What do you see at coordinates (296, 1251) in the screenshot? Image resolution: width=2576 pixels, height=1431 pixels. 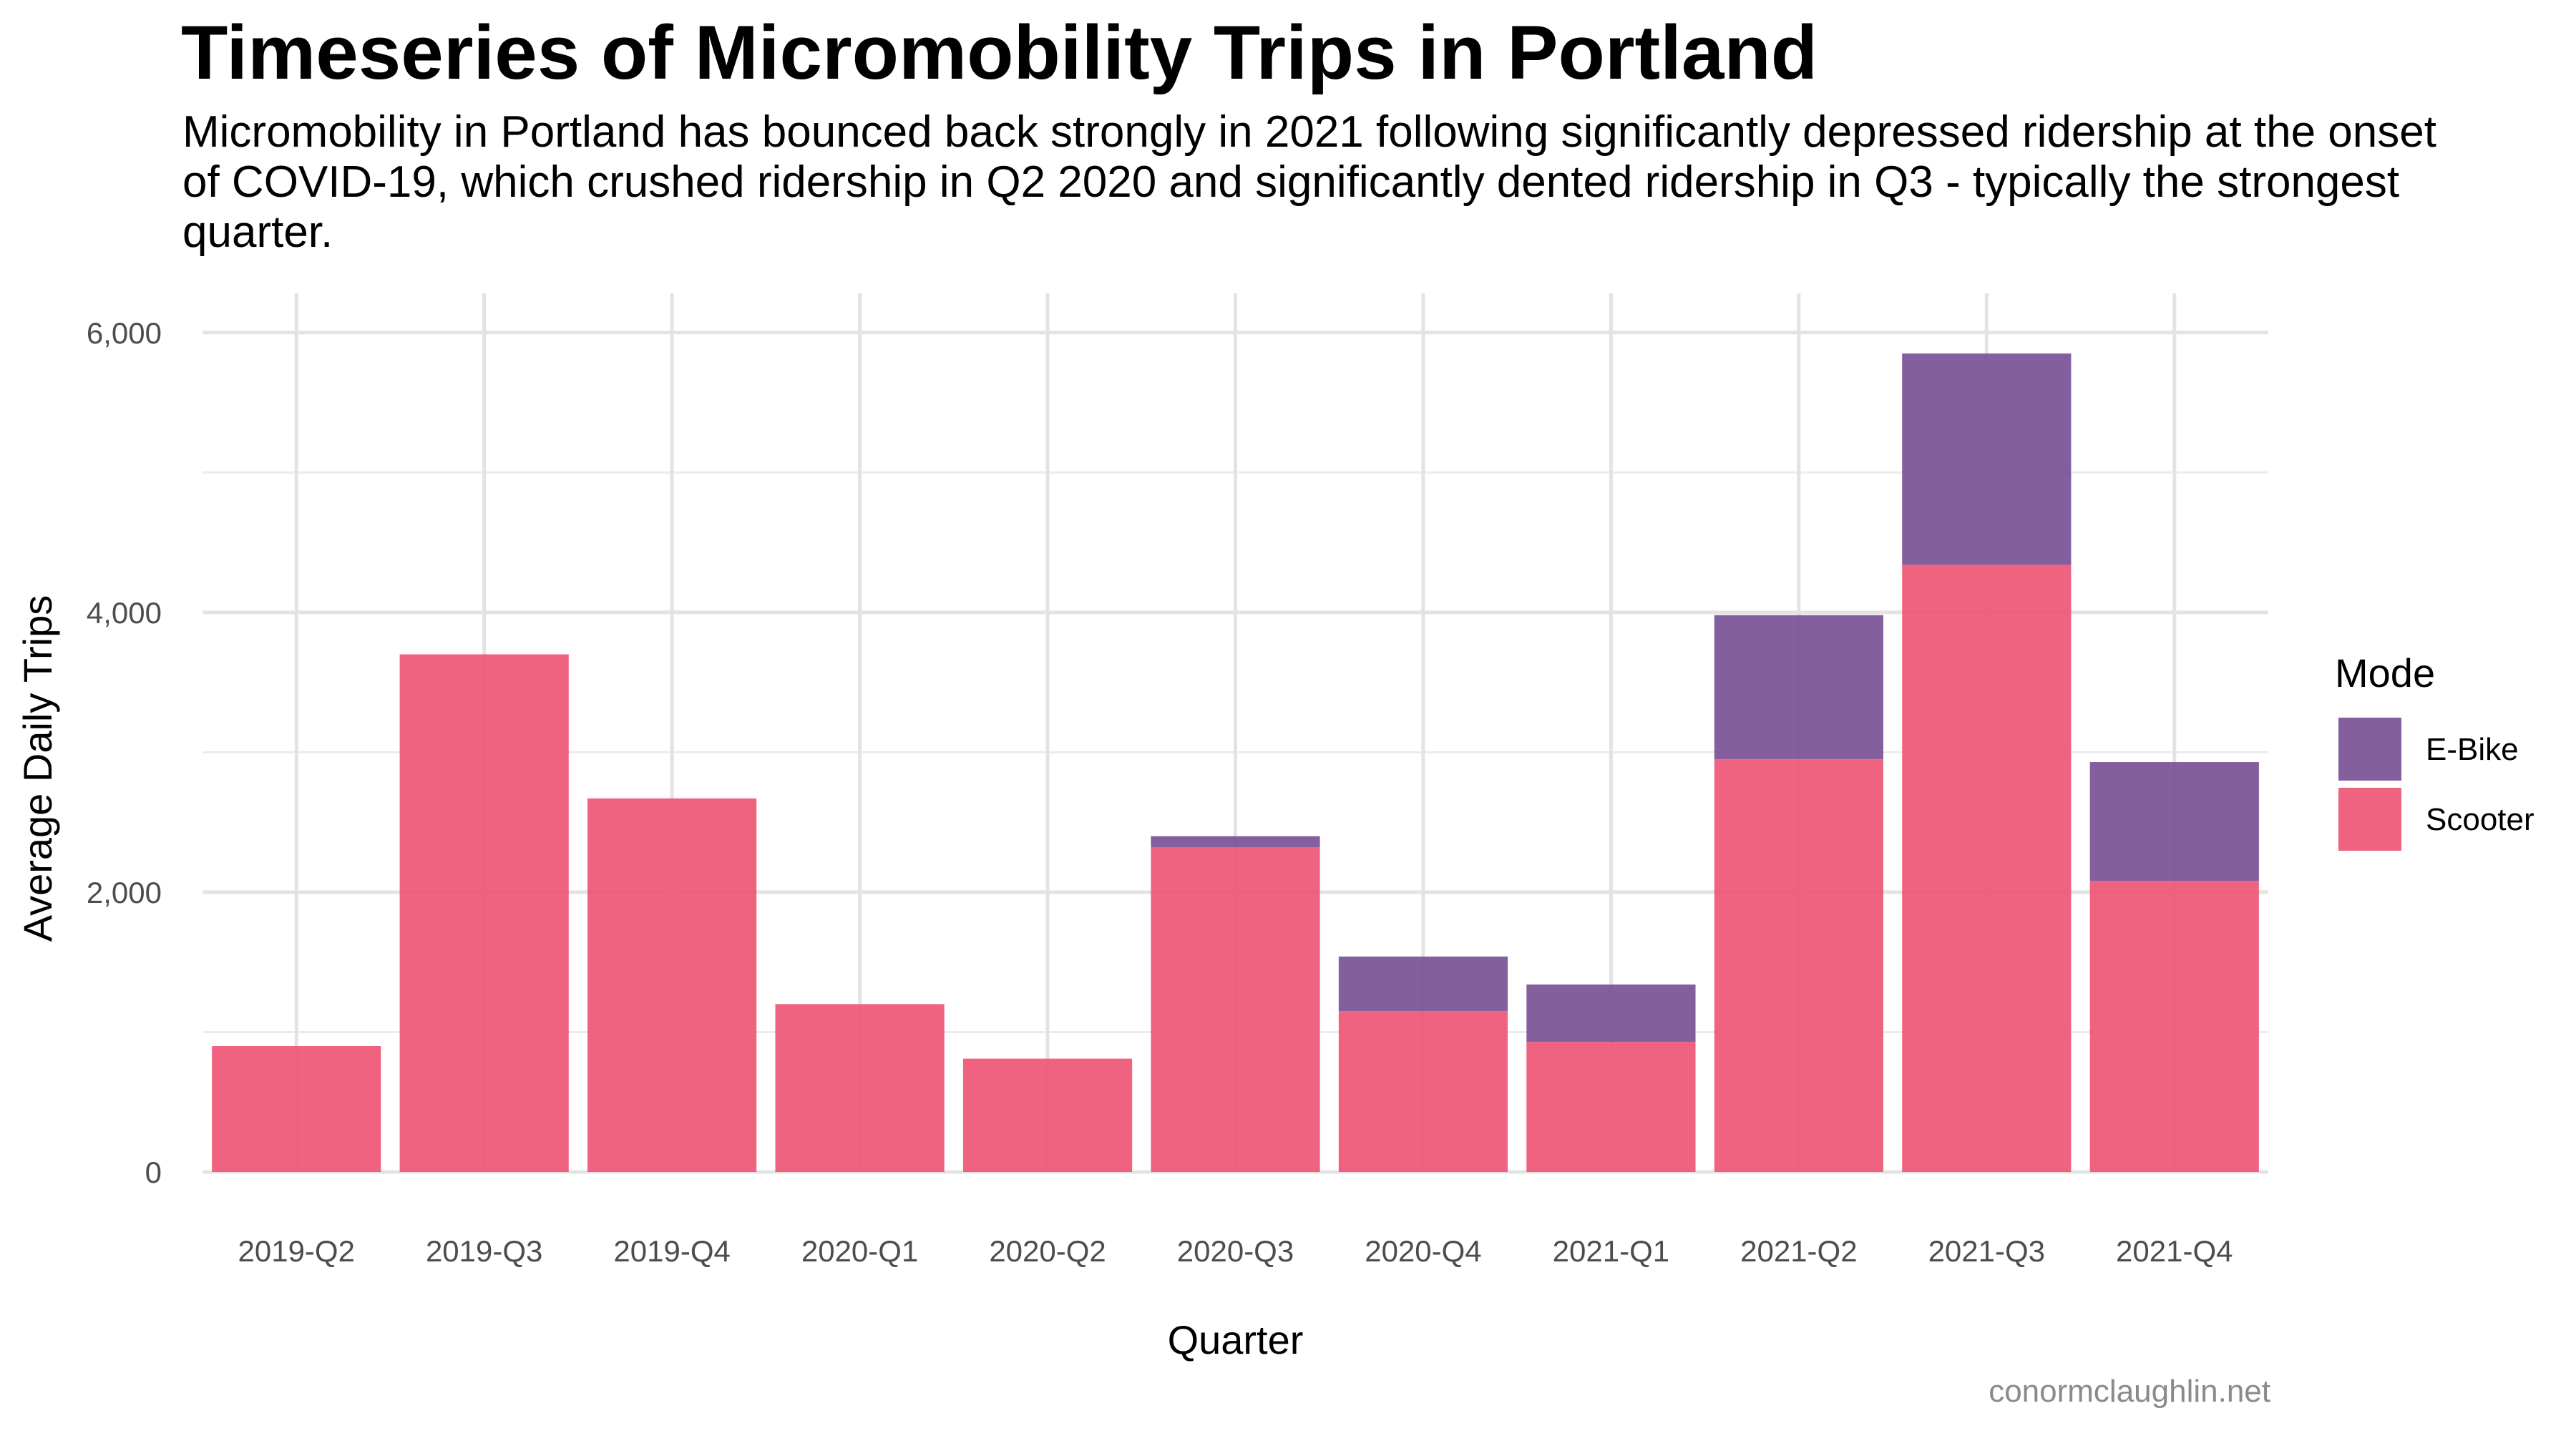 I see `x-tick-label: 2019-Q2` at bounding box center [296, 1251].